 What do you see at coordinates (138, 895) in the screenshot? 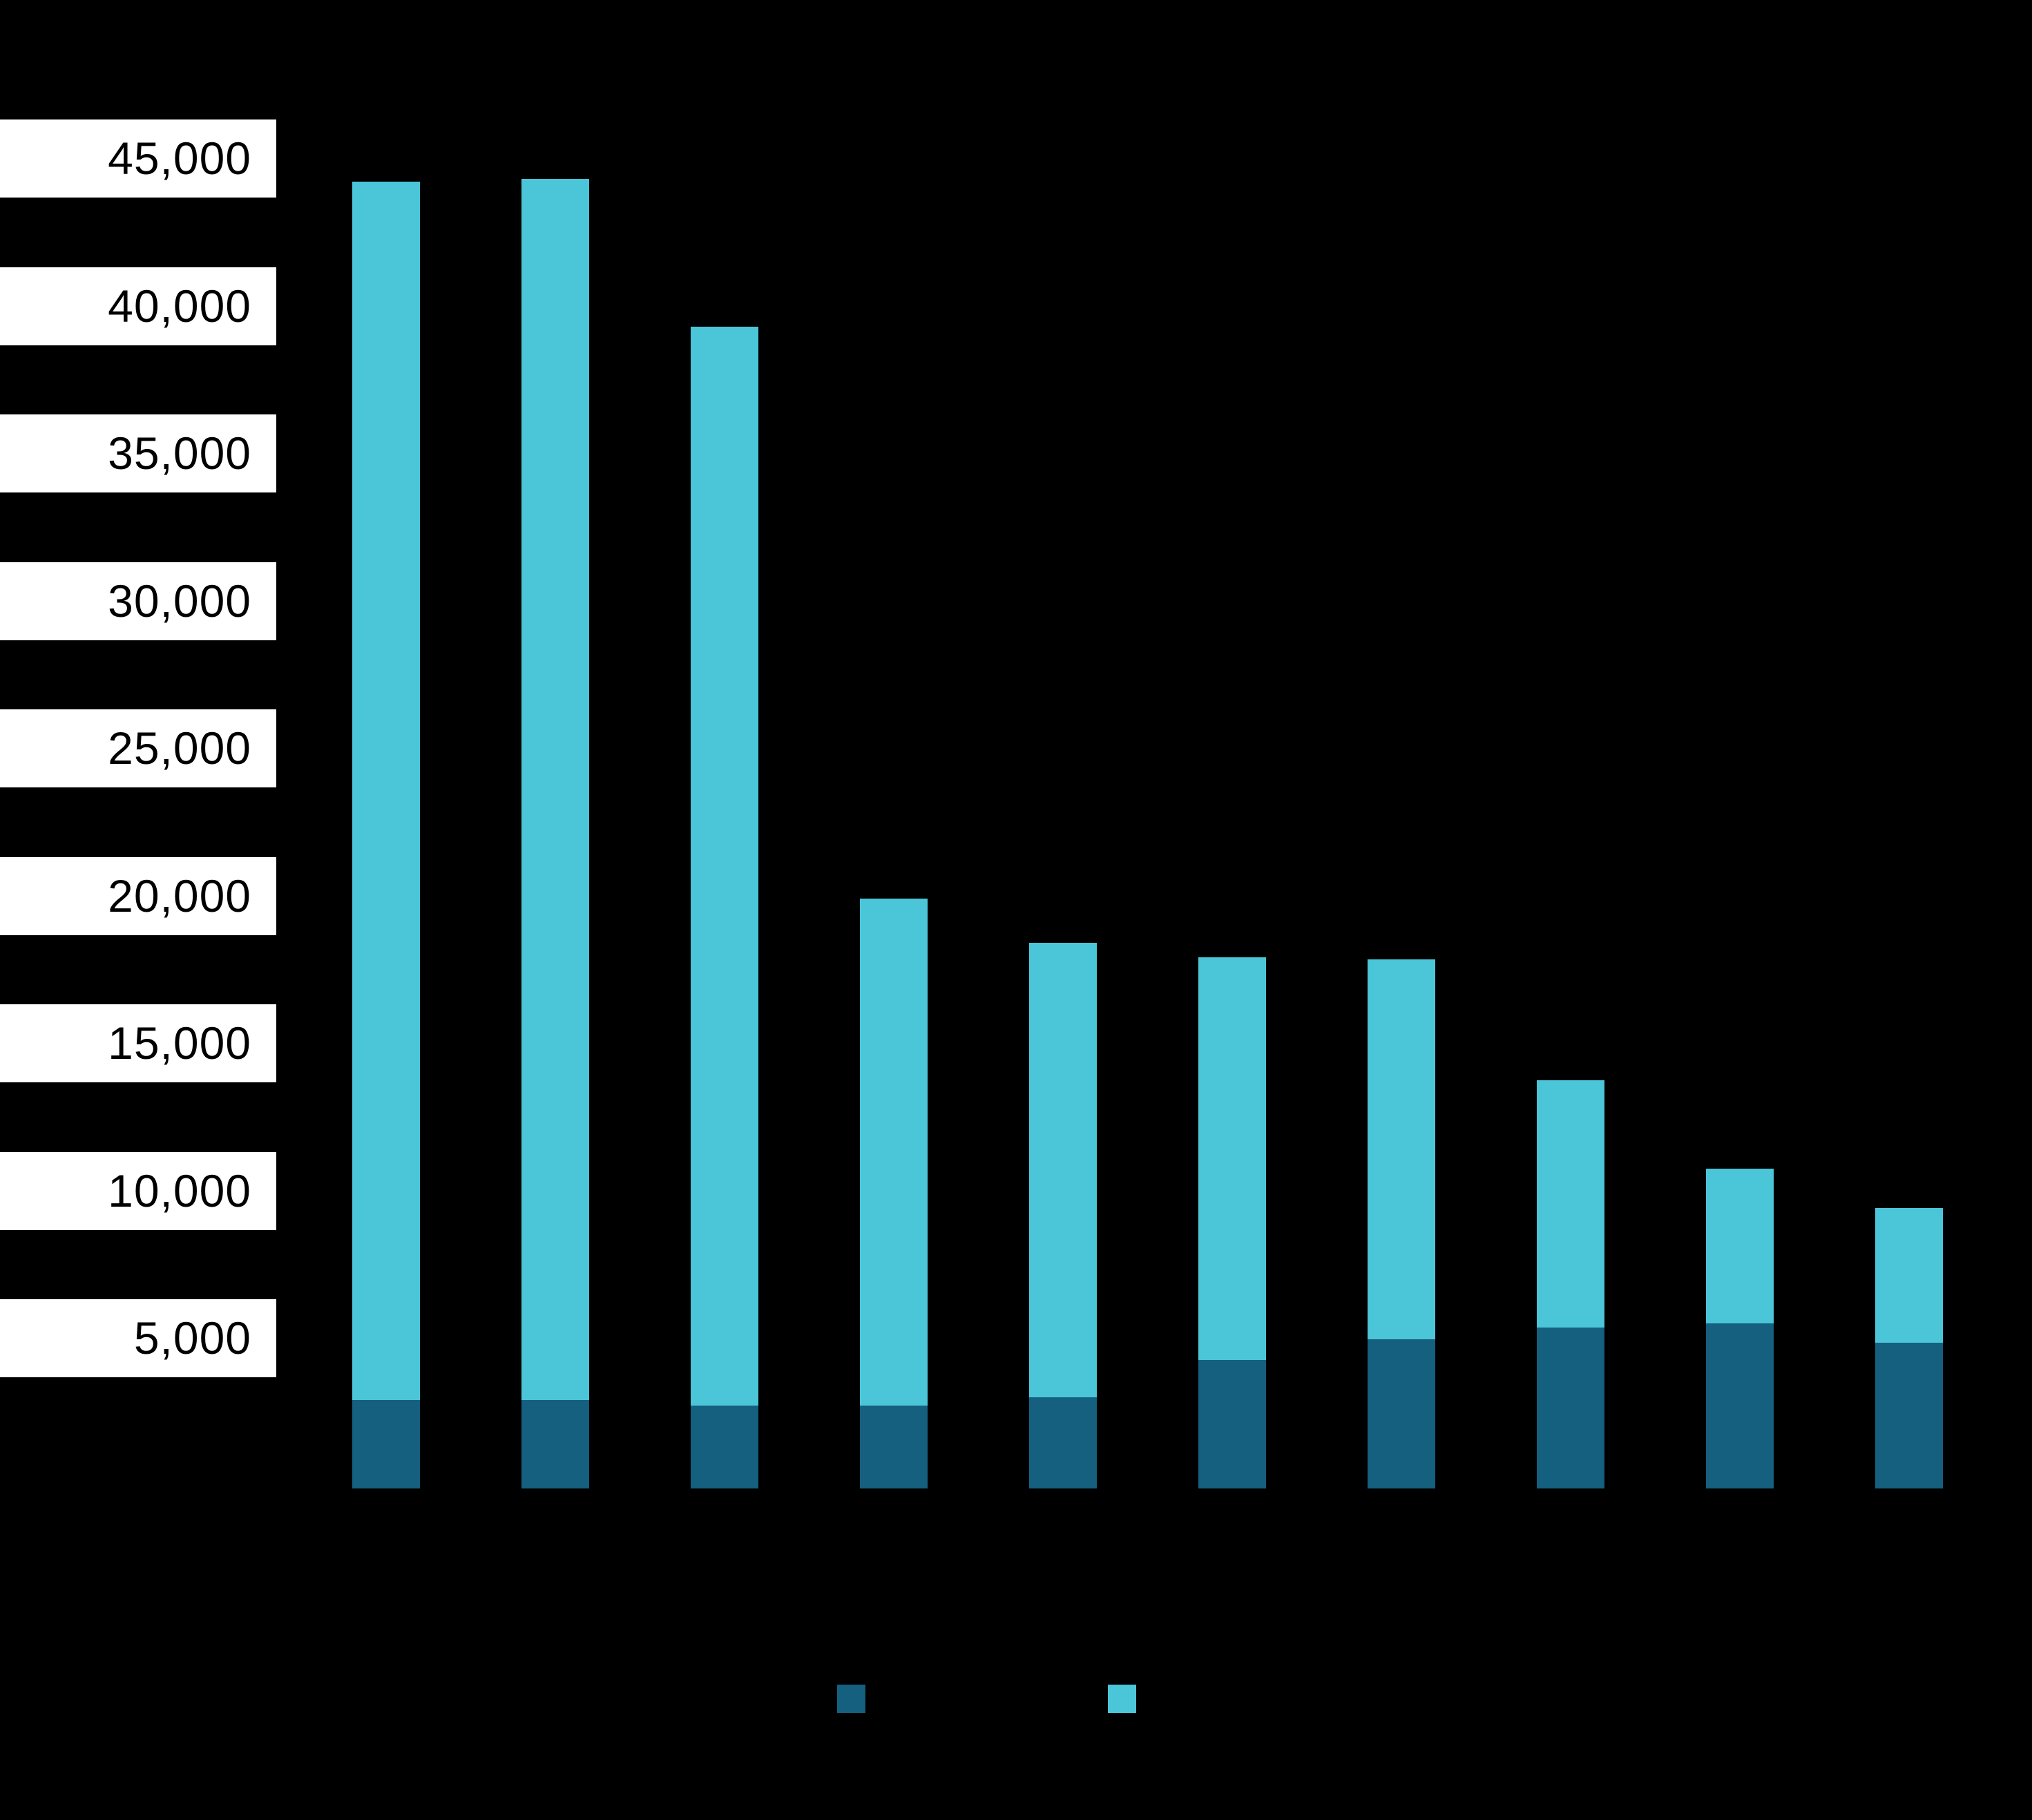
I see `y-axis-tick-label: 20,000` at bounding box center [138, 895].